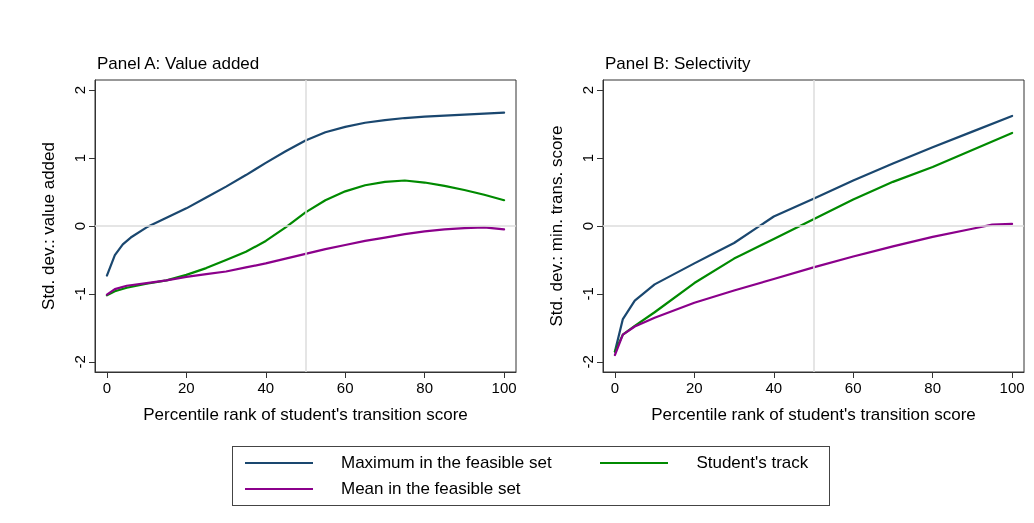 The height and width of the screenshot is (523, 1034). What do you see at coordinates (446, 463) in the screenshot?
I see `legend-label: Maximum in the feasible set` at bounding box center [446, 463].